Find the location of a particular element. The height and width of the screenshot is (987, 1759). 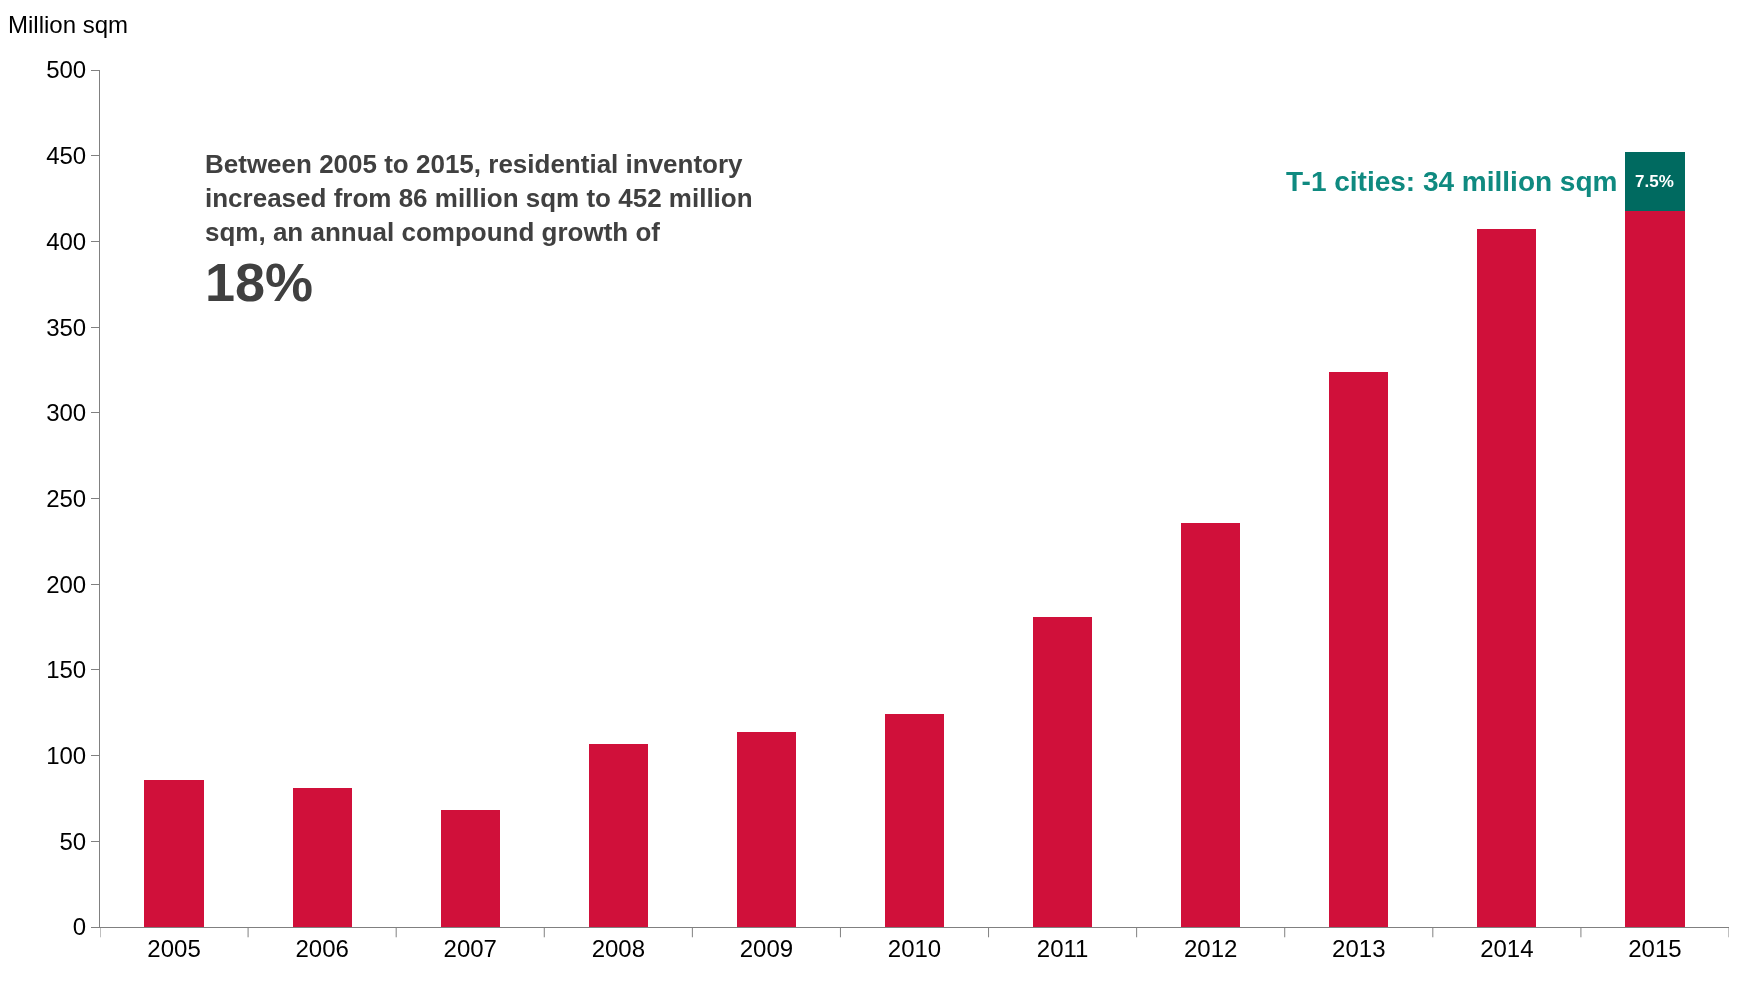

x-tick-label: 2010 is located at coordinates (914, 948).